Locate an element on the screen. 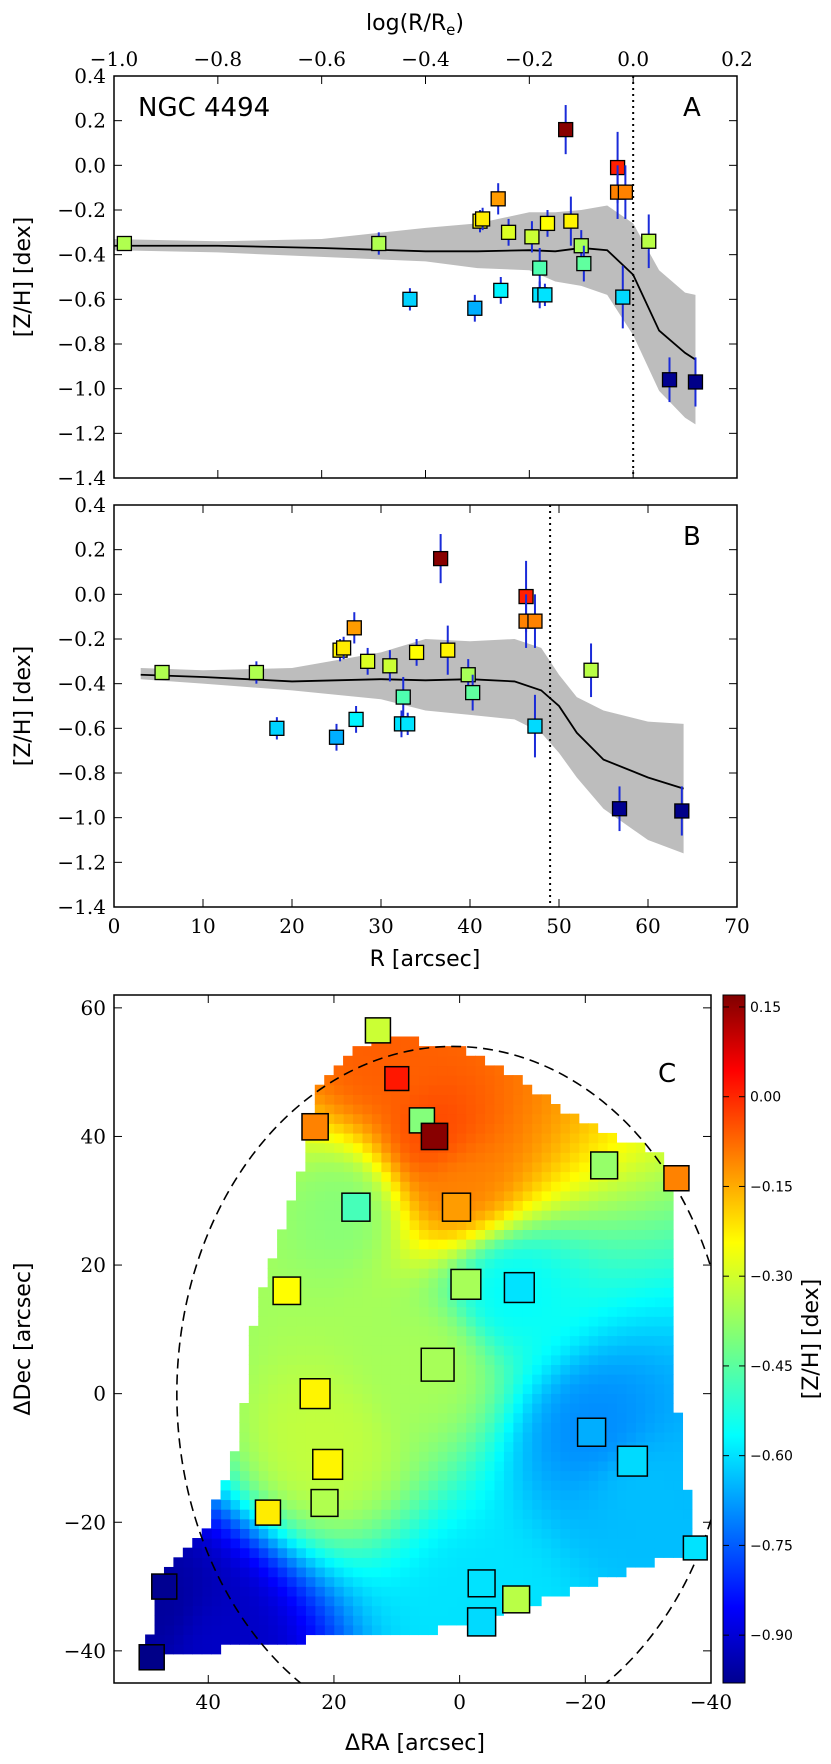 The image size is (831, 1764). y-tick-label: −0.2 is located at coordinates (81, 639).